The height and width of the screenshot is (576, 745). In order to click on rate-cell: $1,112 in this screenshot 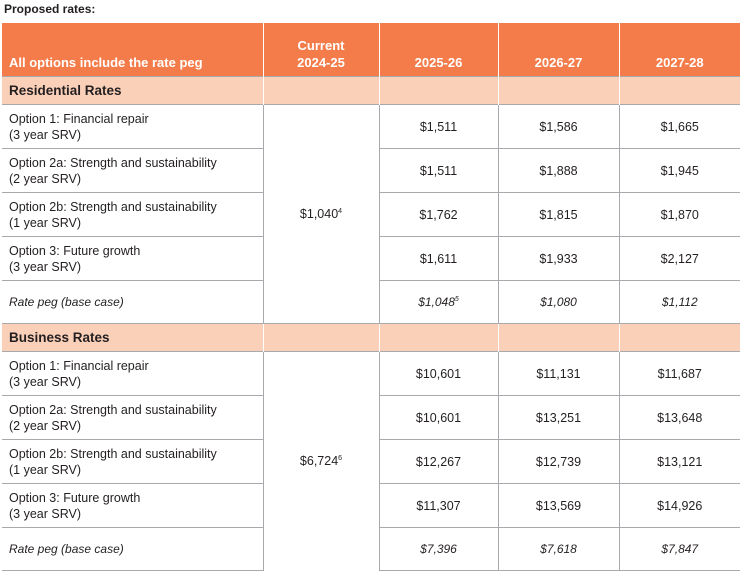, I will do `click(679, 302)`.